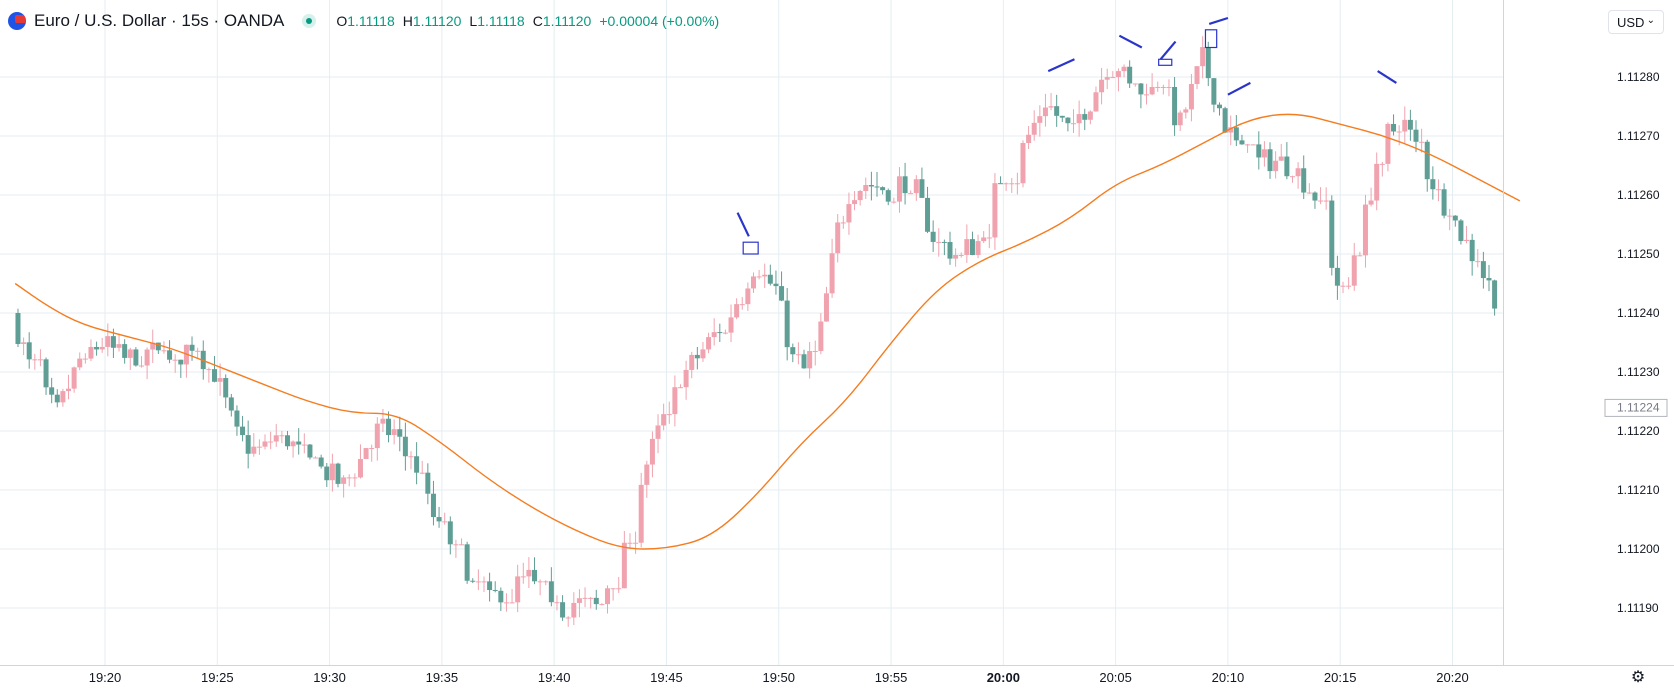 The height and width of the screenshot is (695, 1674). I want to click on time-tick-label: 20:10, so click(1228, 677).